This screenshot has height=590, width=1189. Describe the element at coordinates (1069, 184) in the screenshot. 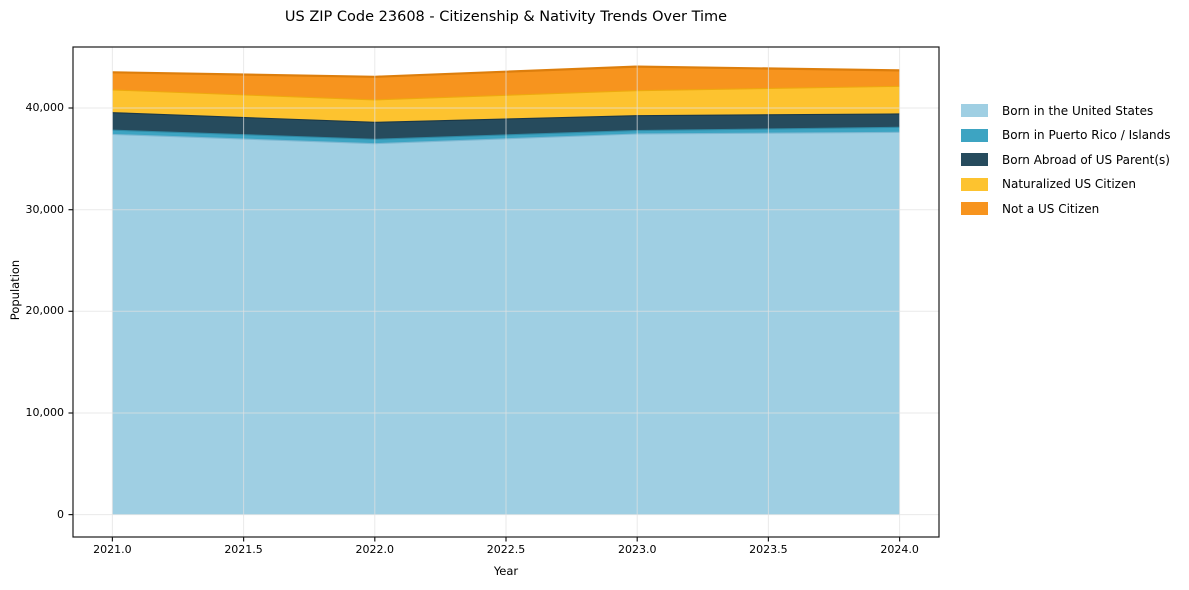

I see `legend-label: Naturalized US Citizen` at that location.